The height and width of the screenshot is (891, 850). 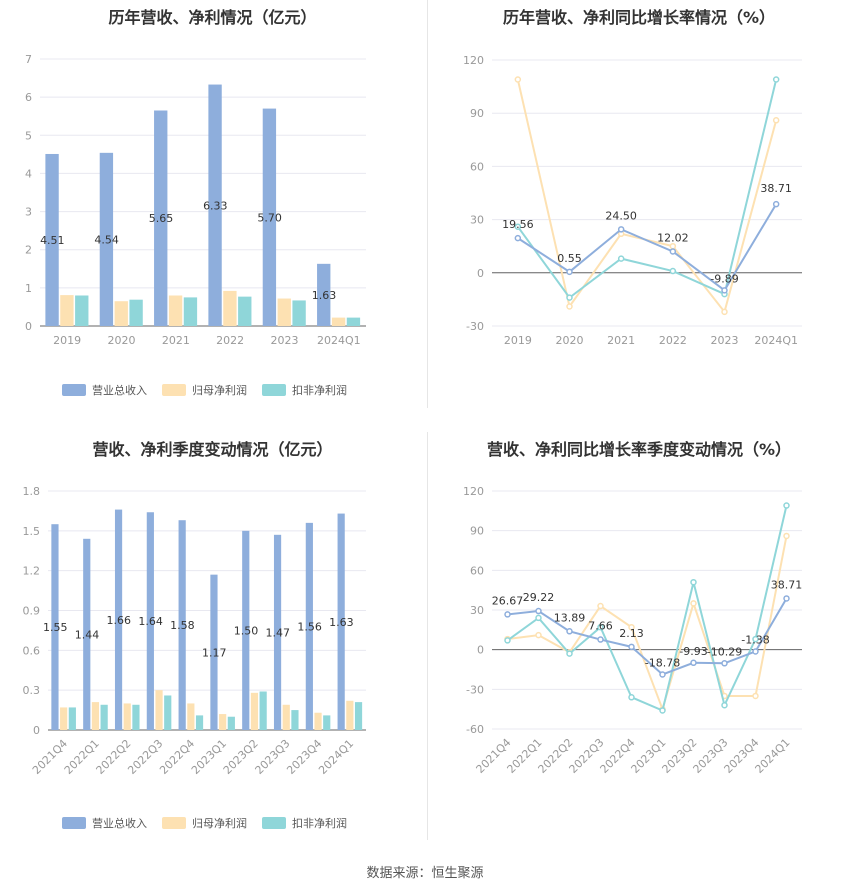 What do you see at coordinates (212, 449) in the screenshot?
I see `chart-title: 营收、净利季度变动情况（亿元）` at bounding box center [212, 449].